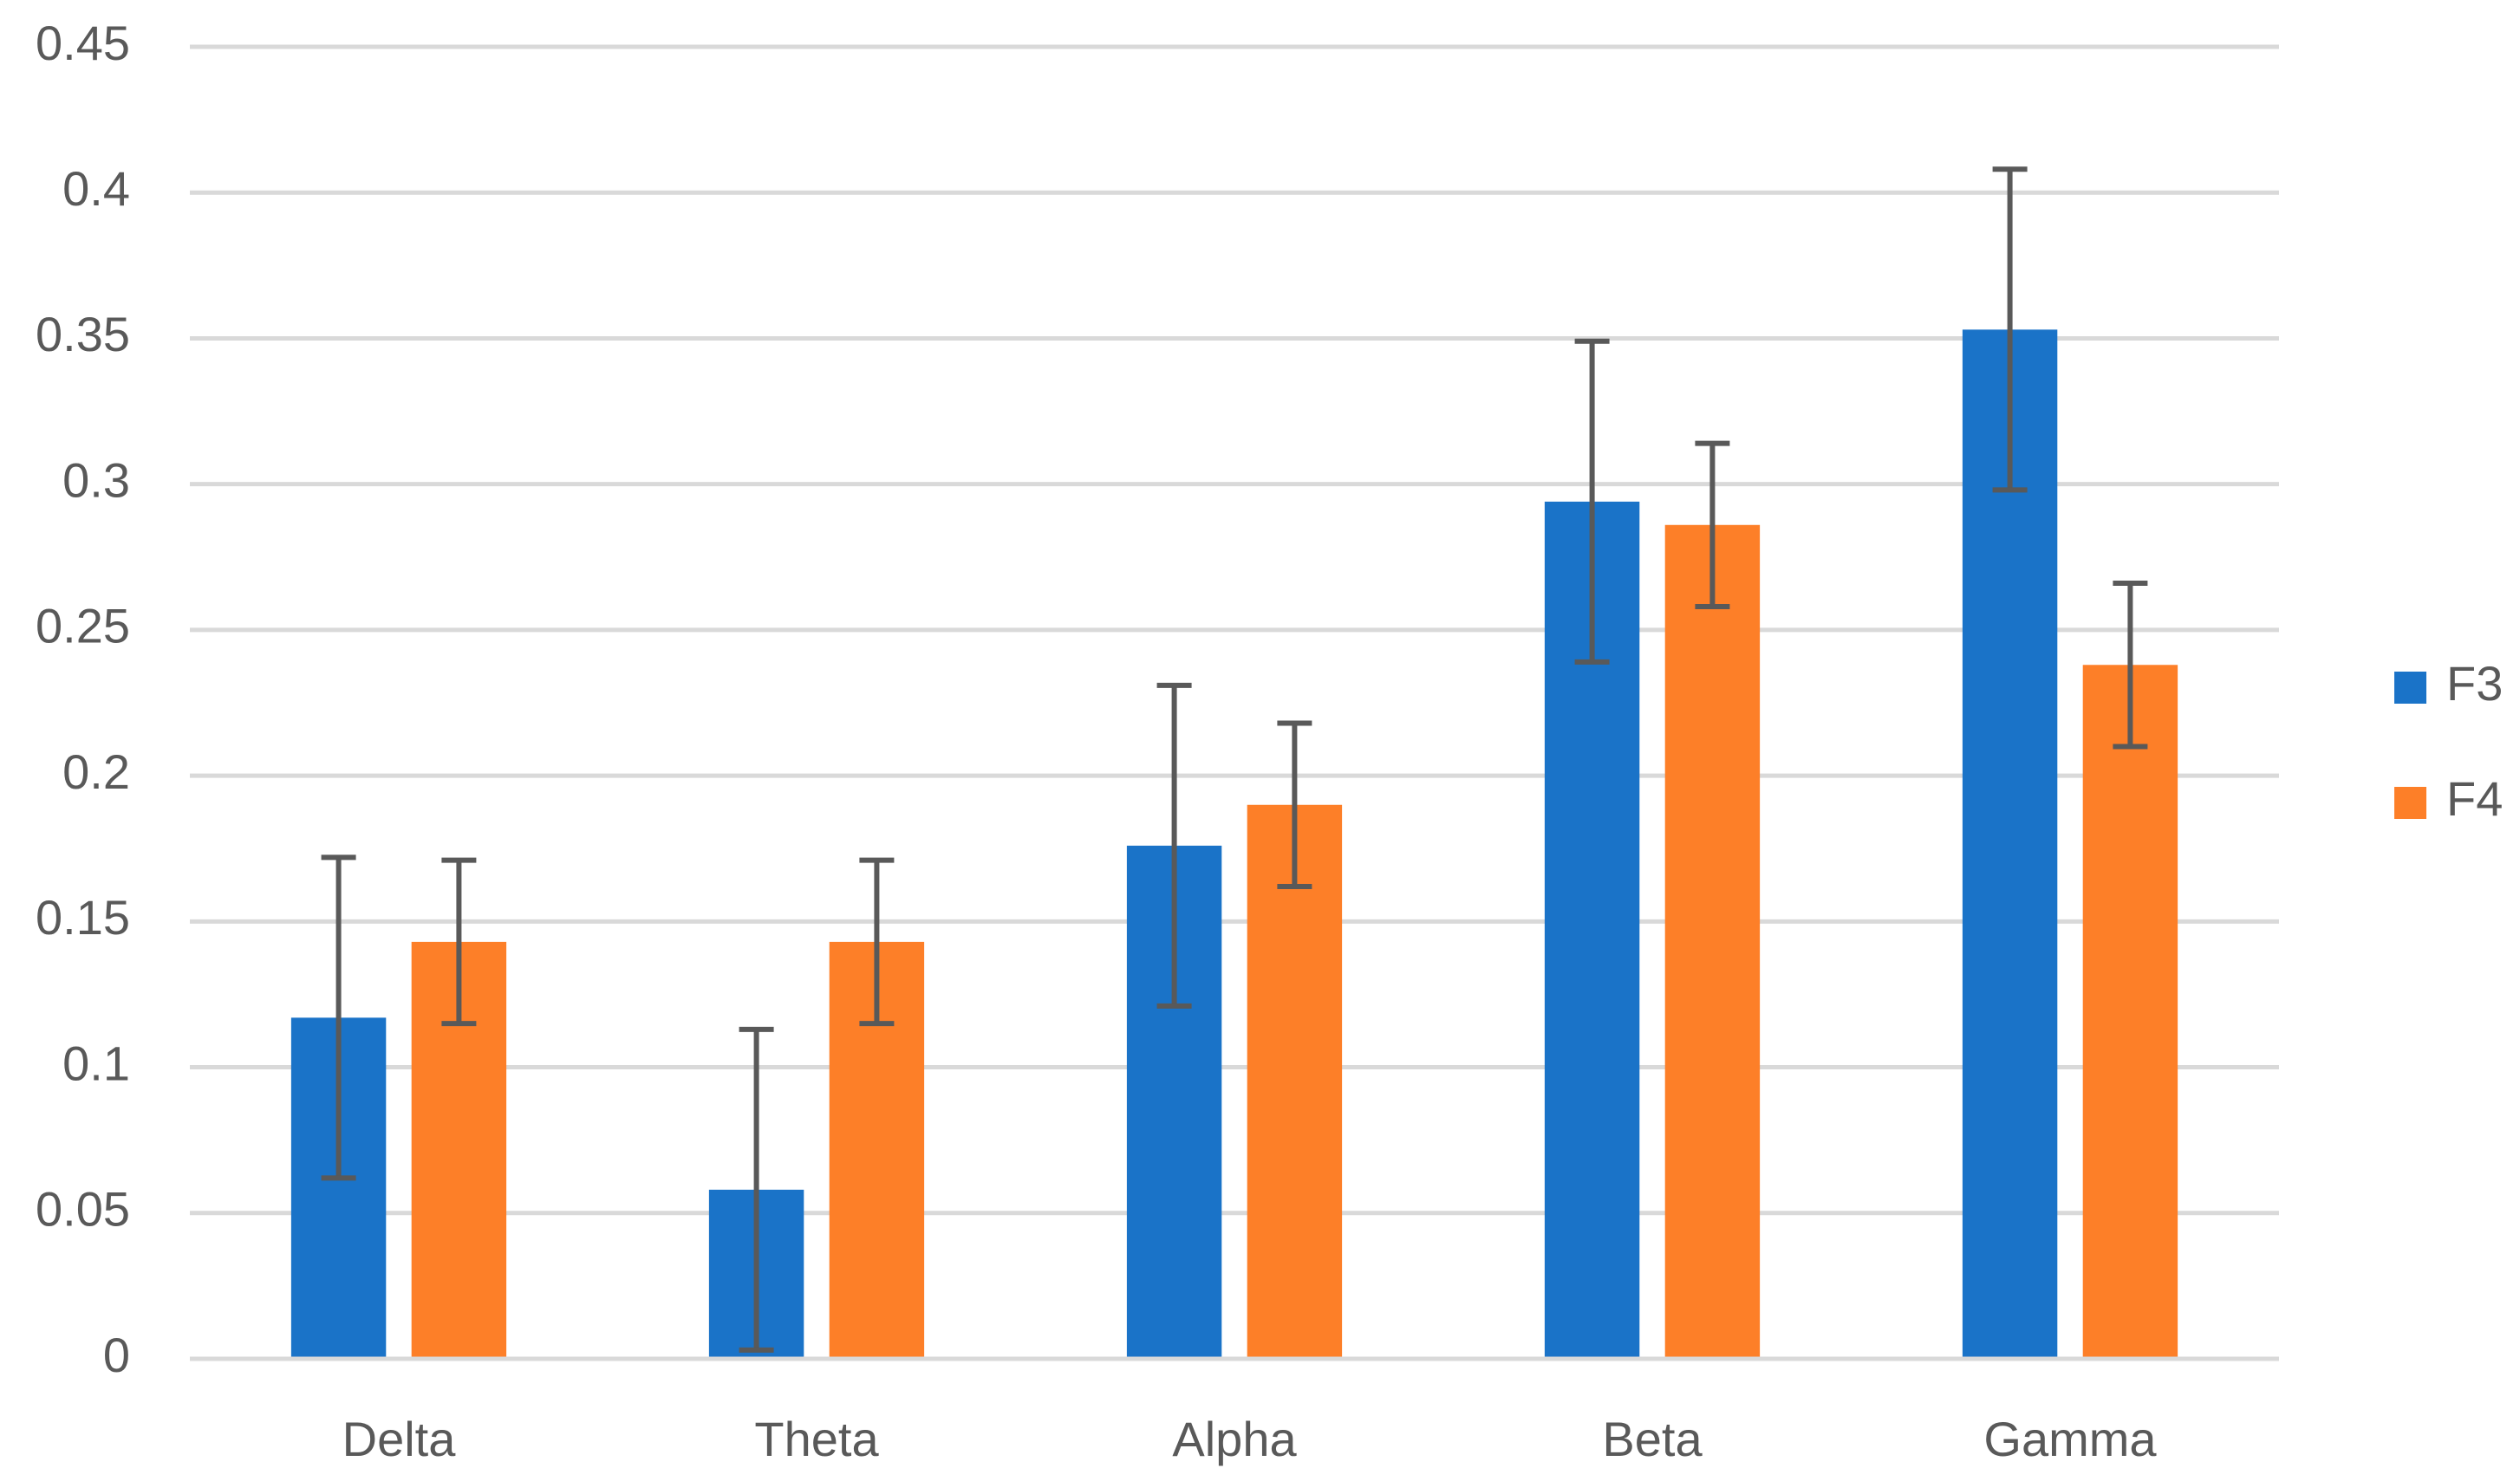 This screenshot has width=2520, height=1481. What do you see at coordinates (96, 1063) in the screenshot?
I see `y-tick-label: 0.1` at bounding box center [96, 1063].